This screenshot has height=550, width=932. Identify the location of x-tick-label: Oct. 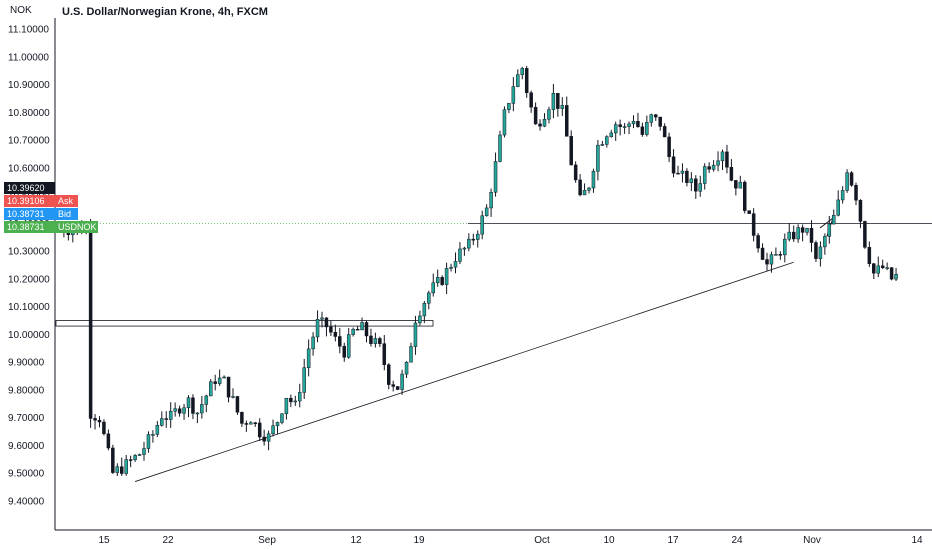
(542, 540).